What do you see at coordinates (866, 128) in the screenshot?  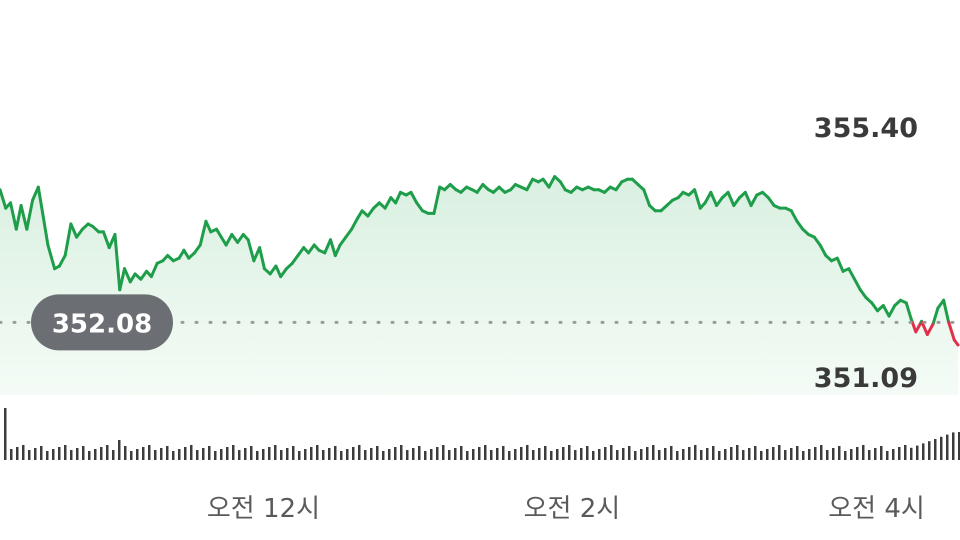 I see `high-price-label: 355.40` at bounding box center [866, 128].